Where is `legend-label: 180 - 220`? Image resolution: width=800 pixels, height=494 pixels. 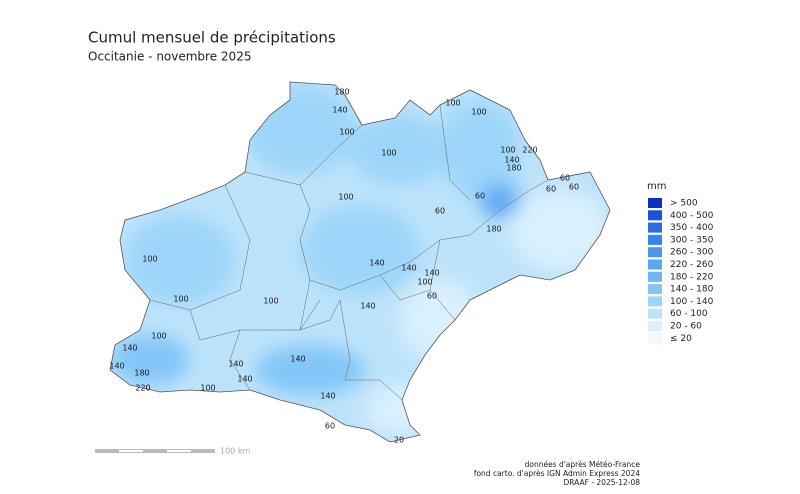 legend-label: 180 - 220 is located at coordinates (692, 277).